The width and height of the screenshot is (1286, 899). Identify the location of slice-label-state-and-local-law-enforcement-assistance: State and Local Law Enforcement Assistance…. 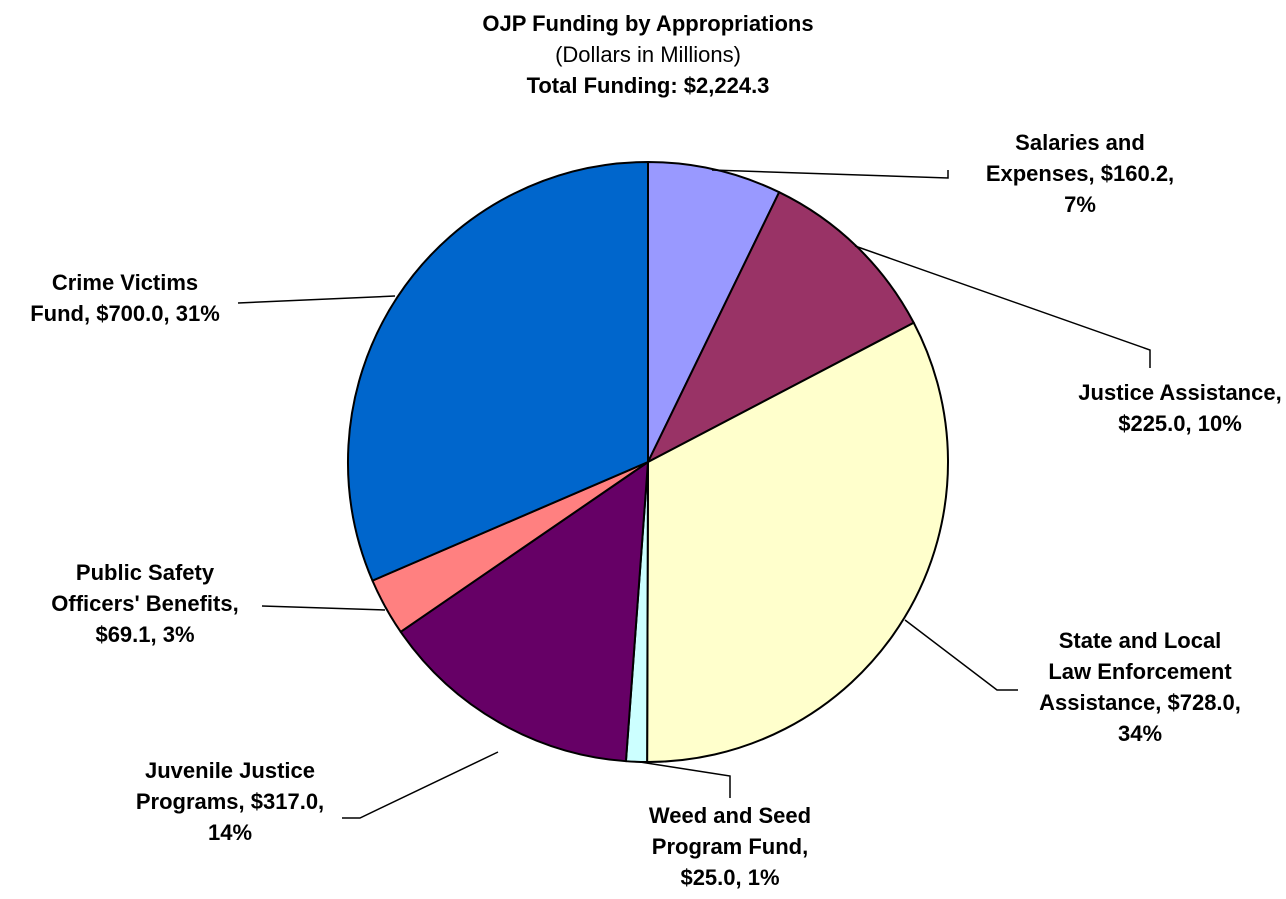
(1140, 687).